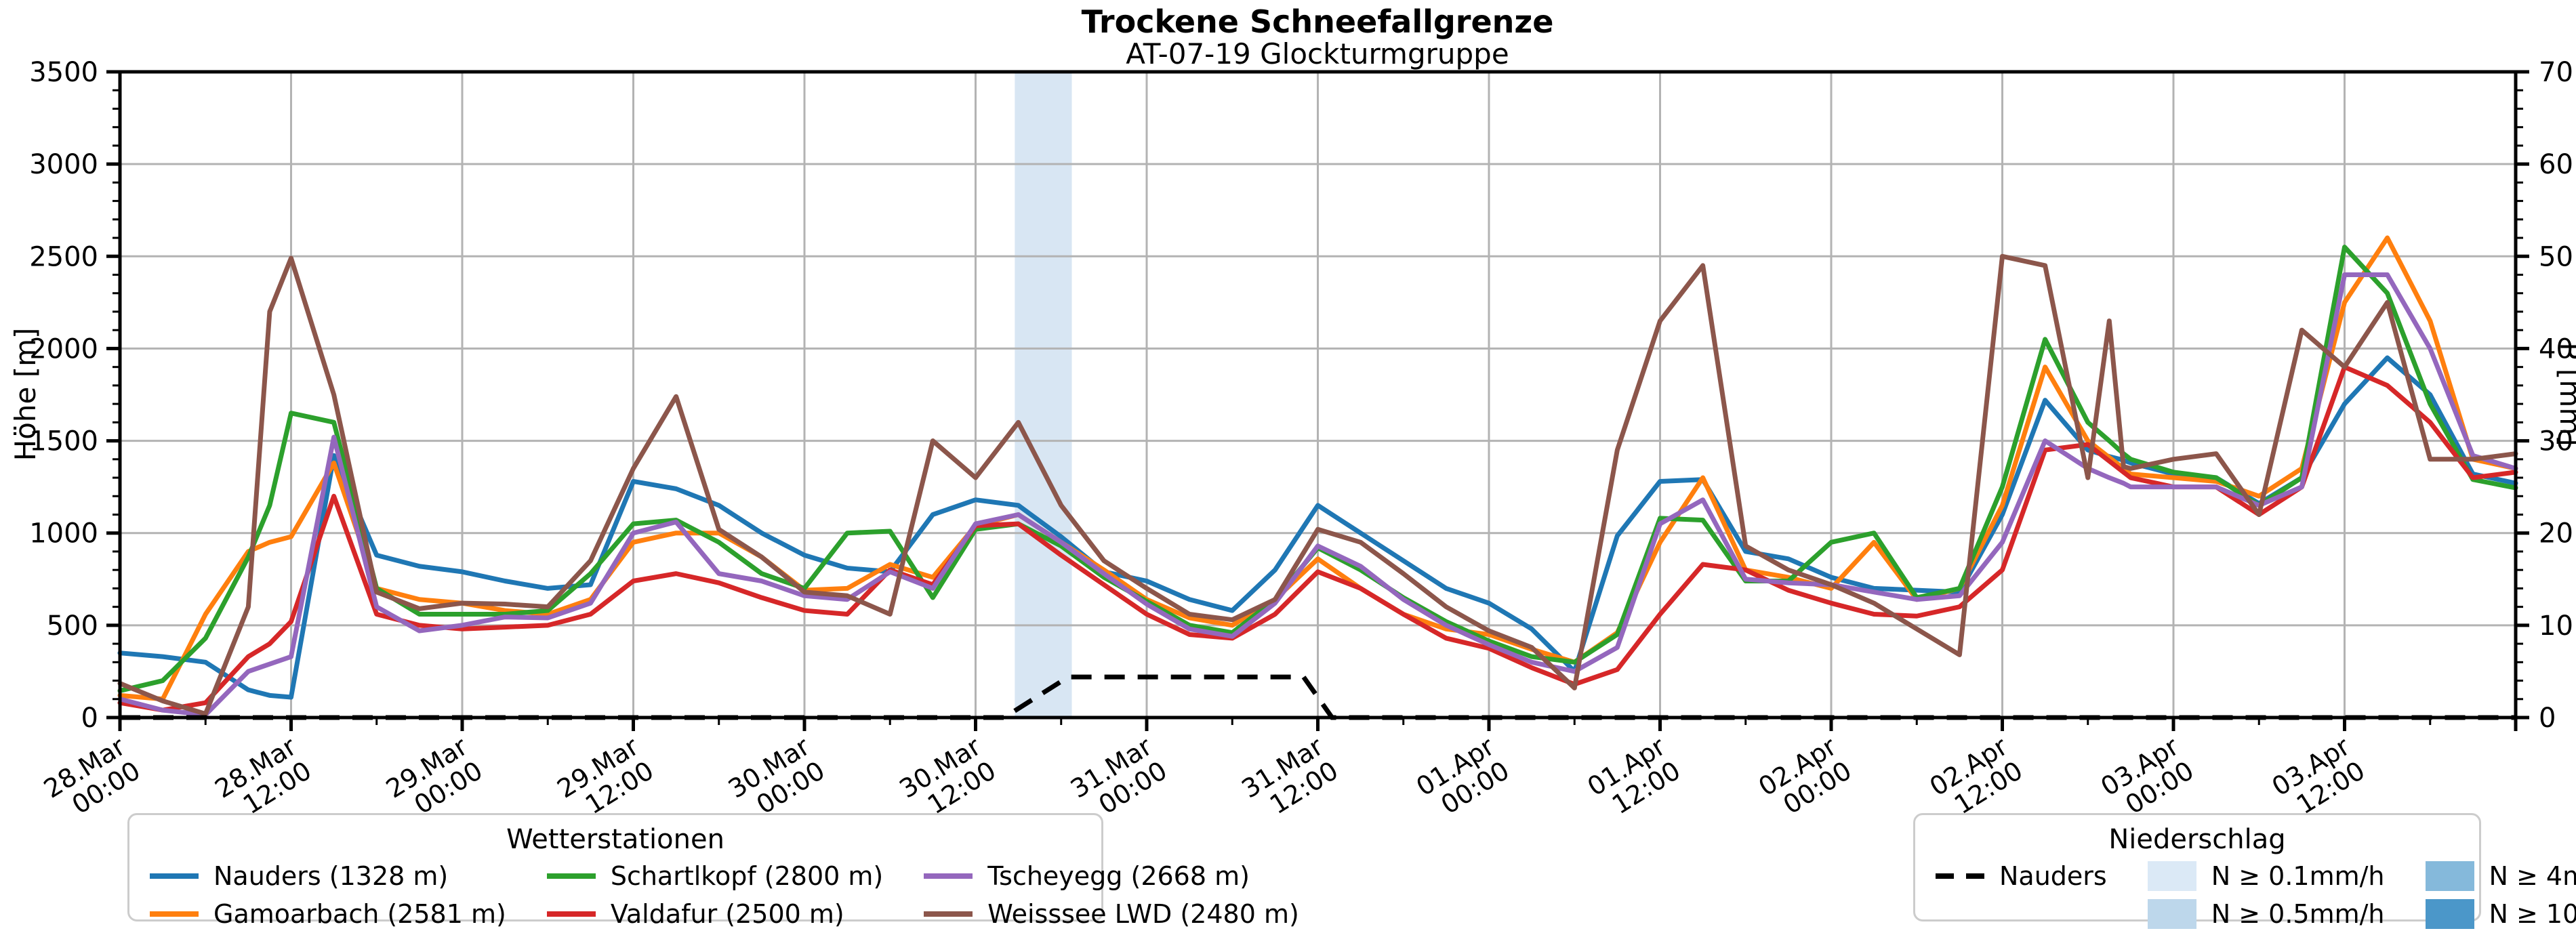  I want to click on svg-text: 2500, so click(64, 256).